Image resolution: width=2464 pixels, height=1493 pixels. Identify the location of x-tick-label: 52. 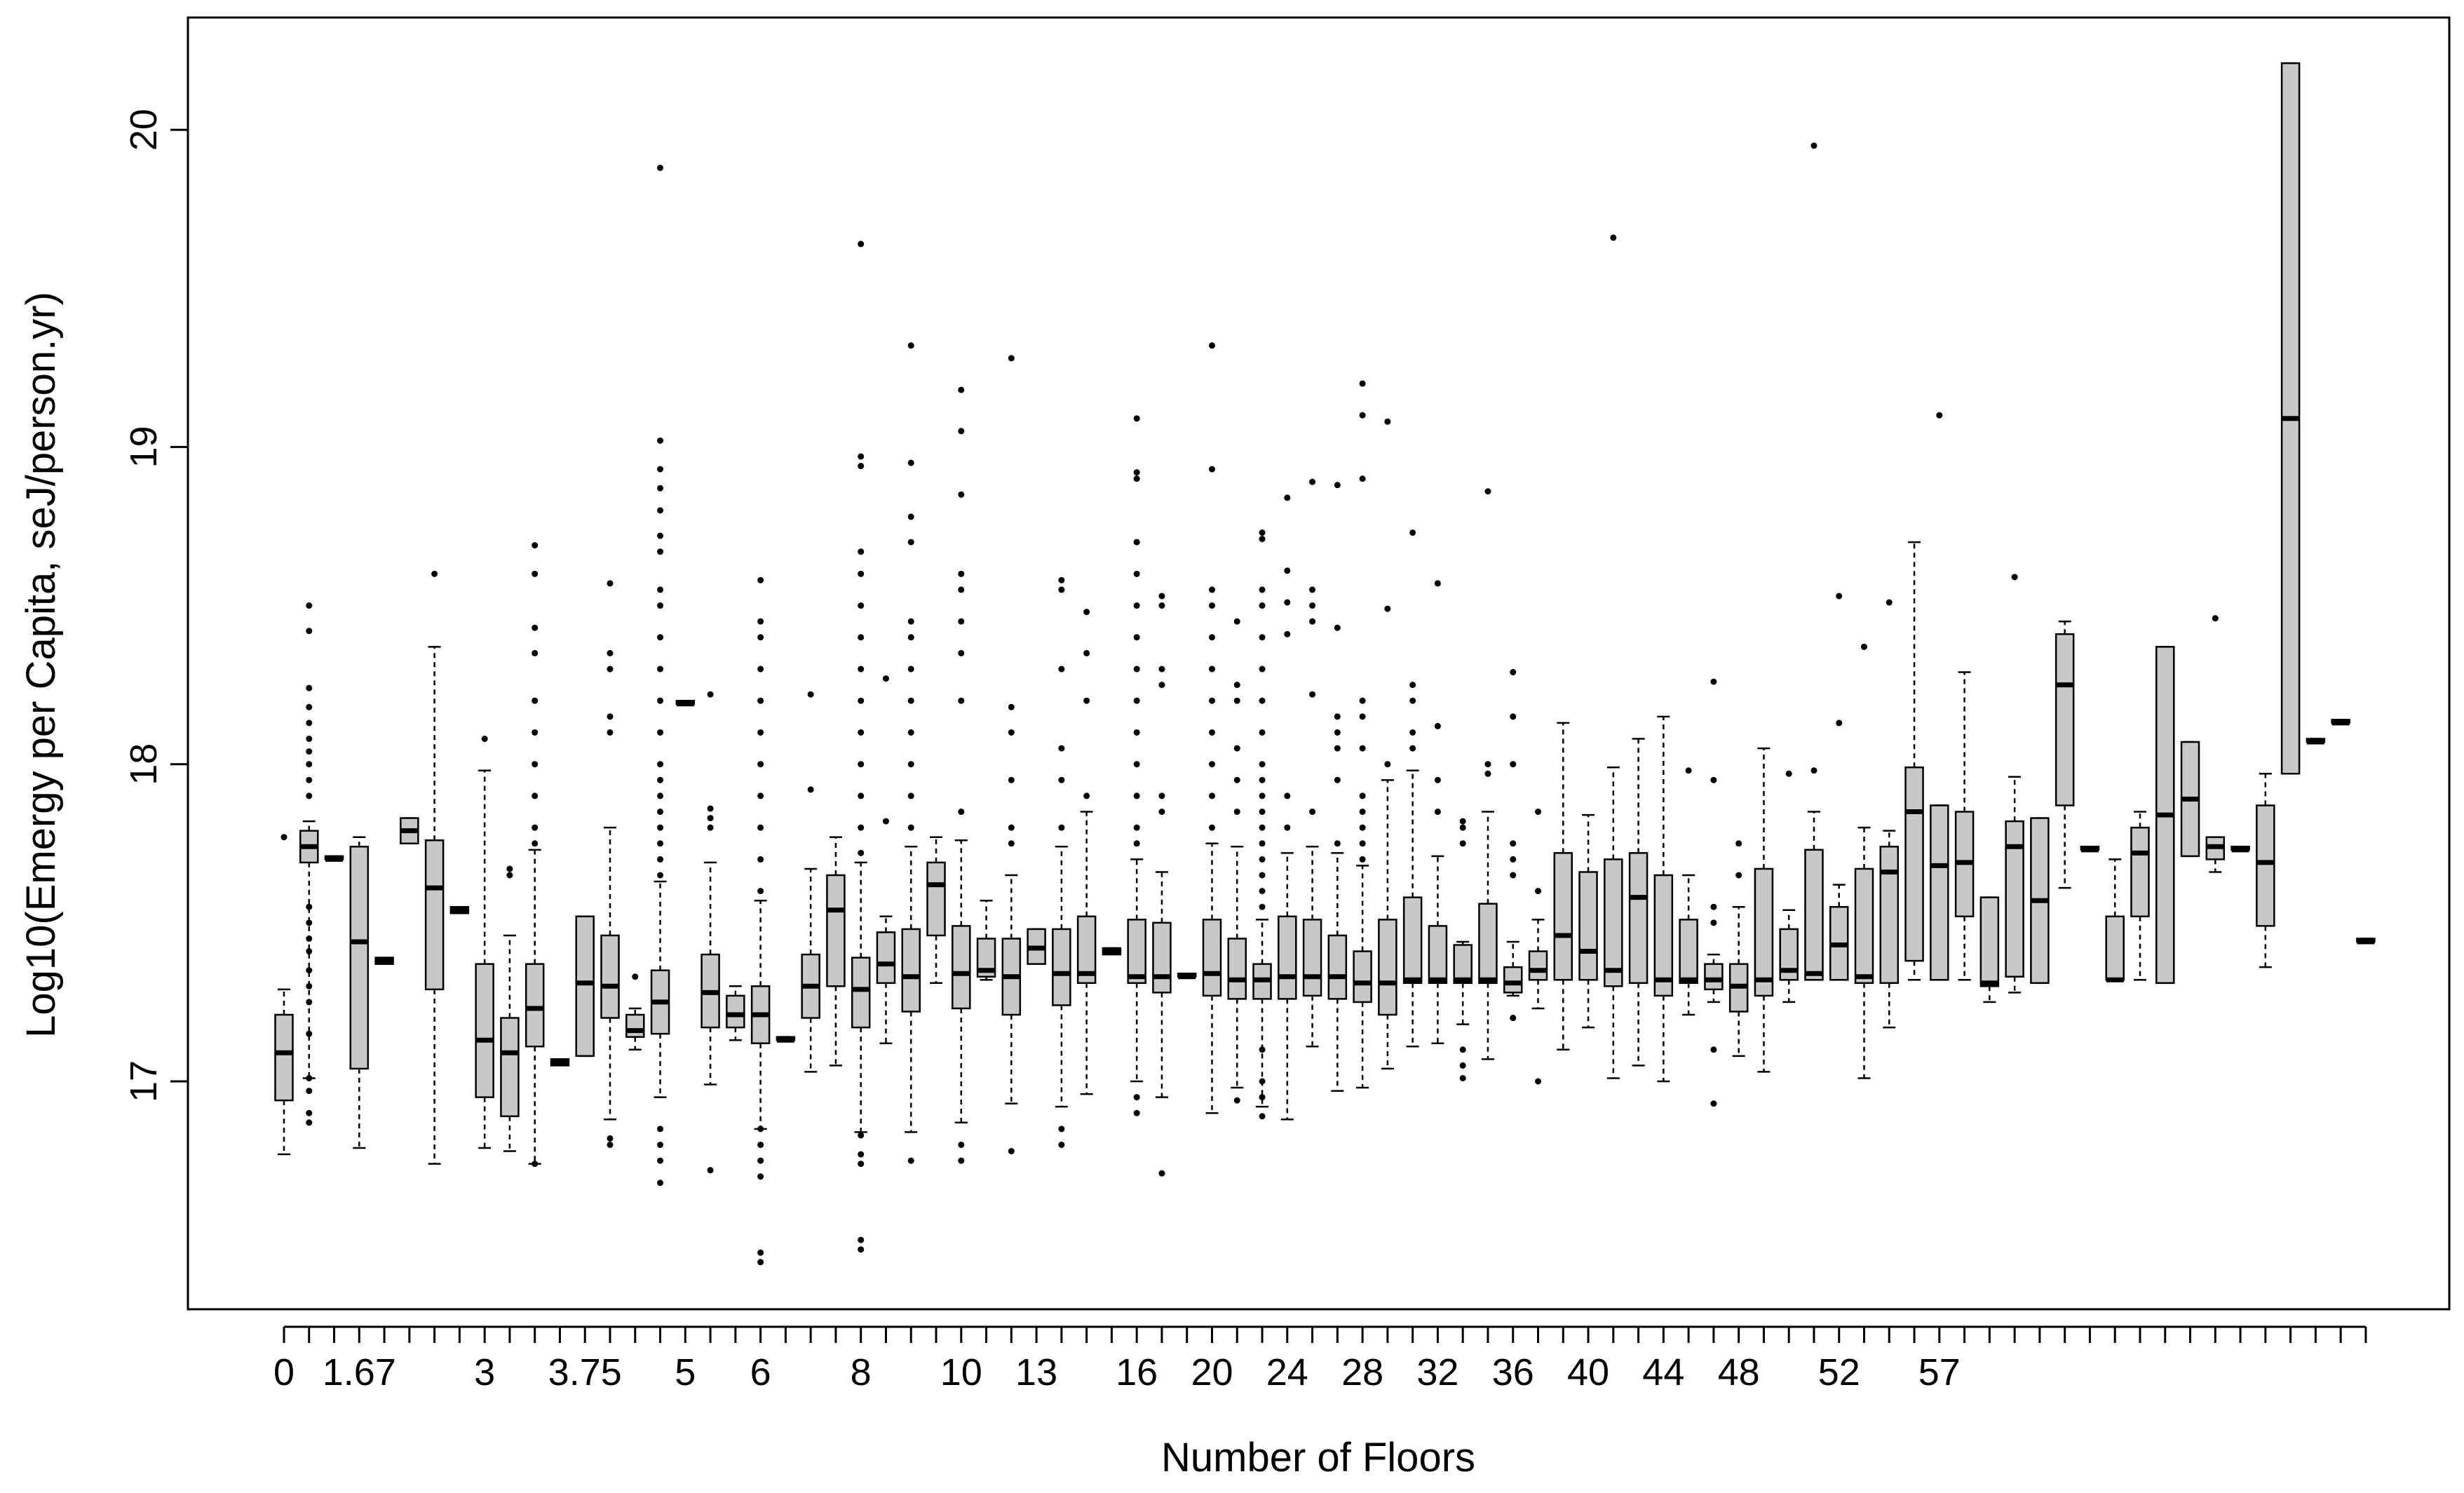
(1839, 1372).